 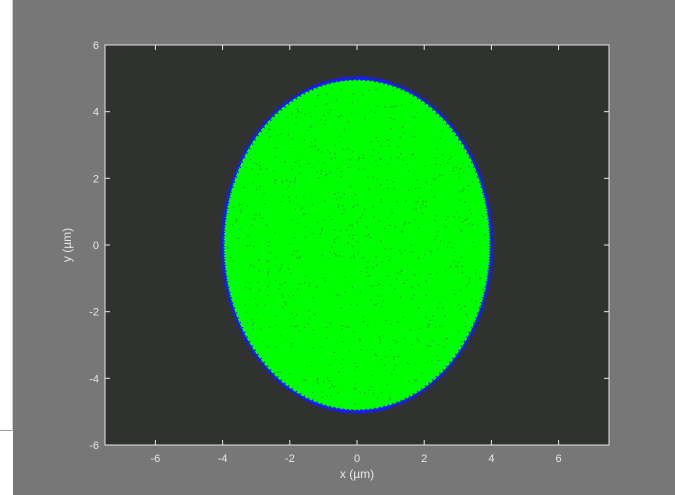 I want to click on y-axis-label: y (µm), so click(x=67, y=245).